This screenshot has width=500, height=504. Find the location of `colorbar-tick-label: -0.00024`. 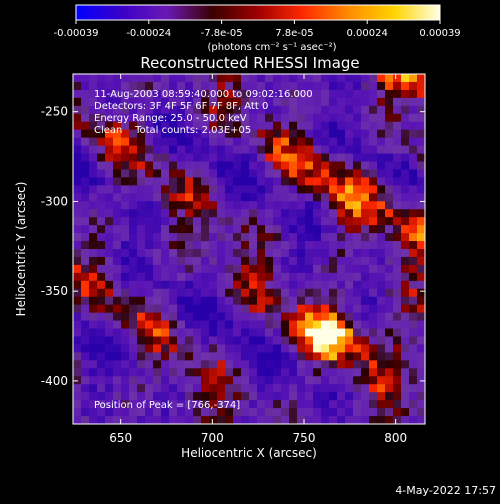

colorbar-tick-label: -0.00024 is located at coordinates (148, 33).